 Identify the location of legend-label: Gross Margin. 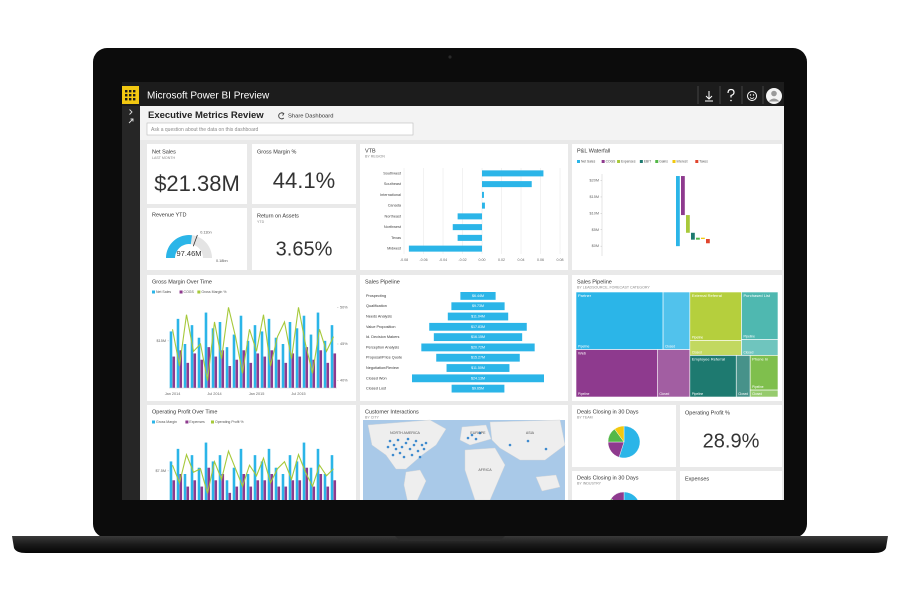
(166, 422).